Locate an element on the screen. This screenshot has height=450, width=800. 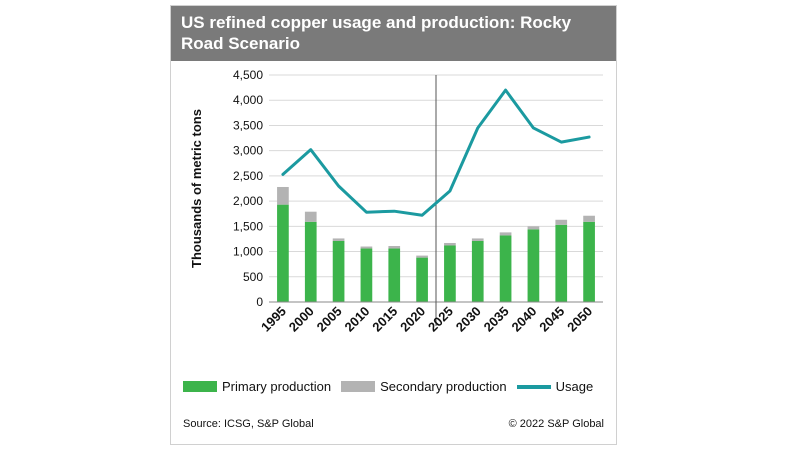
x-tick-label: 2040 is located at coordinates (523, 319).